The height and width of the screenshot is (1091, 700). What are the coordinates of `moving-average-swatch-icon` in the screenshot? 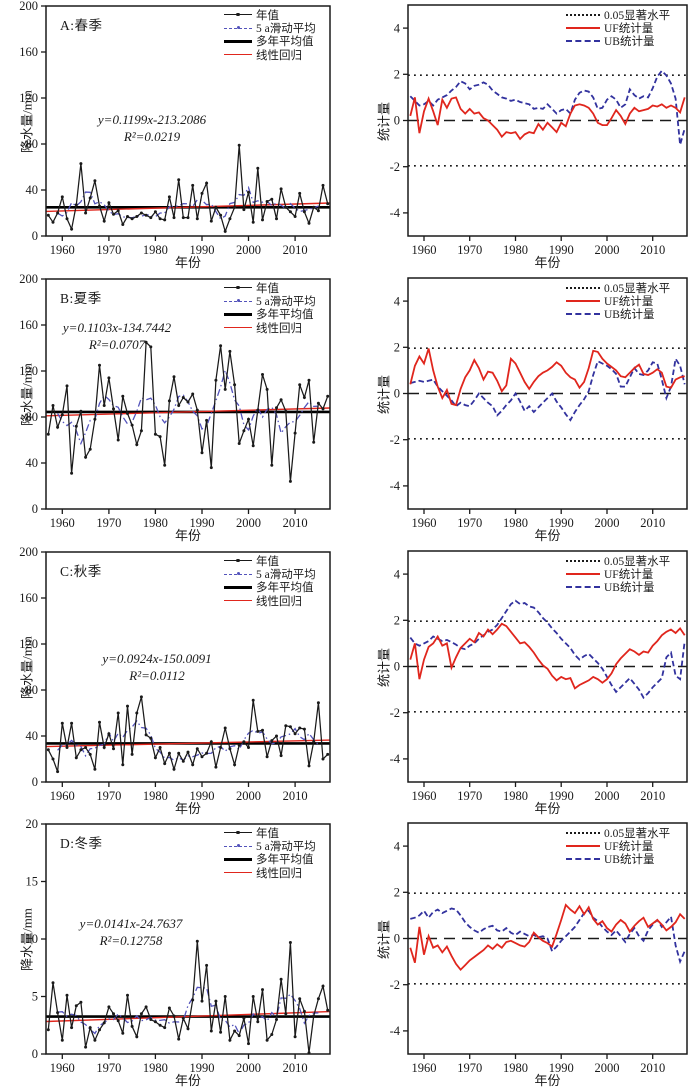 It's located at (238, 574).